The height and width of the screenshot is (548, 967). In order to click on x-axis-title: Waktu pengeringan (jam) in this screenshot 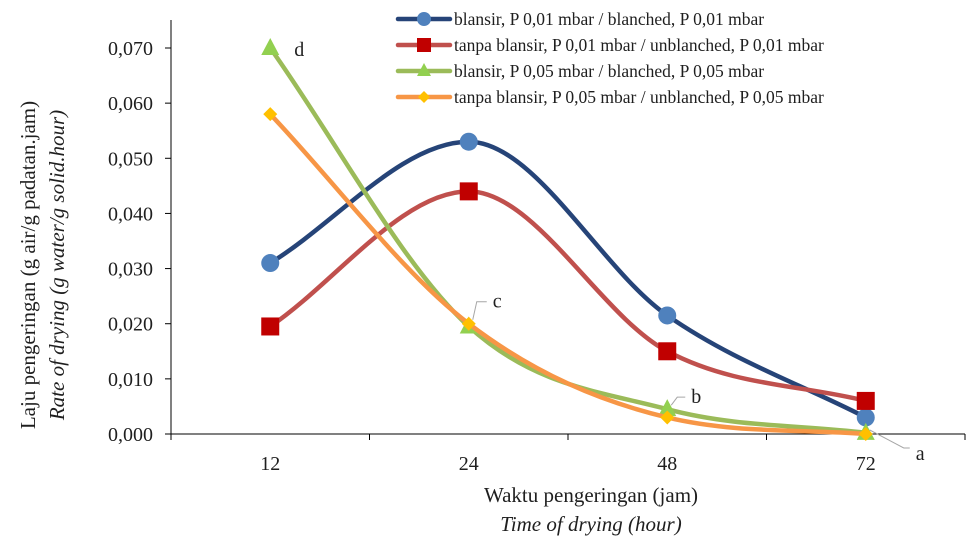, I will do `click(591, 495)`.